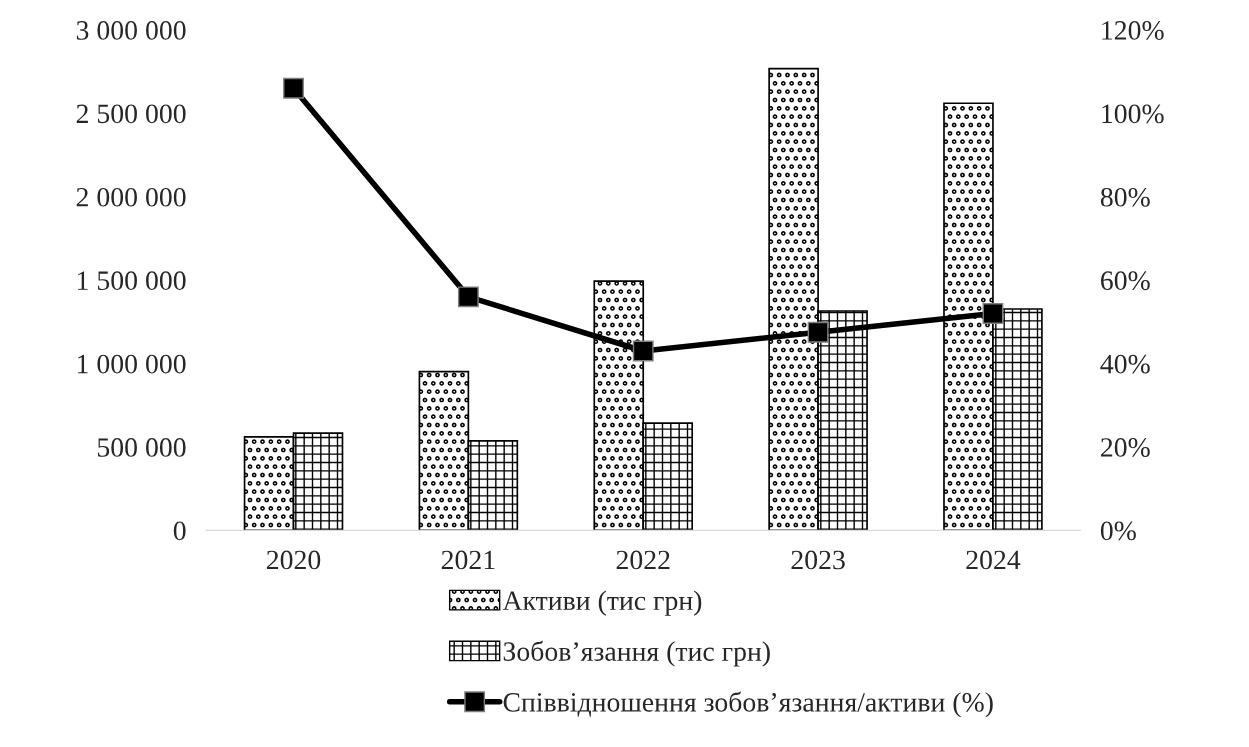 Image resolution: width=1249 pixels, height=747 pixels. What do you see at coordinates (818, 560) in the screenshot?
I see `x-tick-label: 2023` at bounding box center [818, 560].